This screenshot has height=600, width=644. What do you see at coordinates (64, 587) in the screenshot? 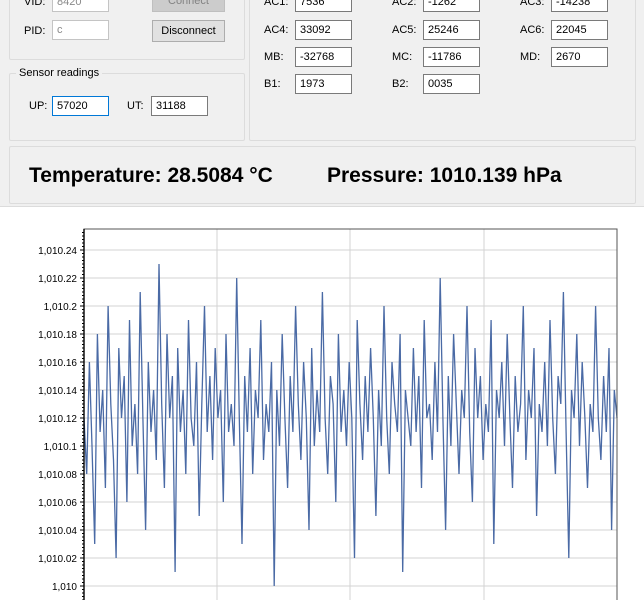
I see `y-tick-label: 1,010` at bounding box center [64, 587].